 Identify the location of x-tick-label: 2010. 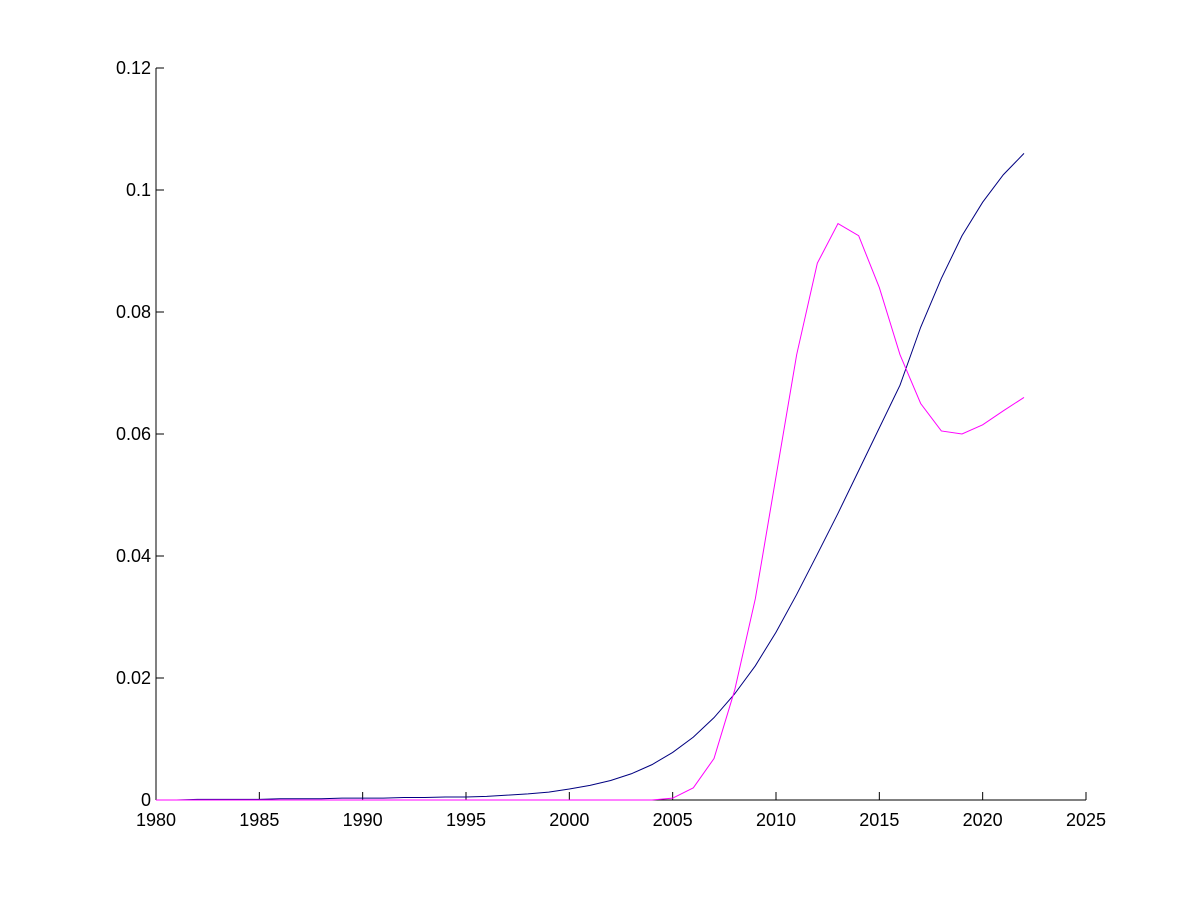
(776, 820).